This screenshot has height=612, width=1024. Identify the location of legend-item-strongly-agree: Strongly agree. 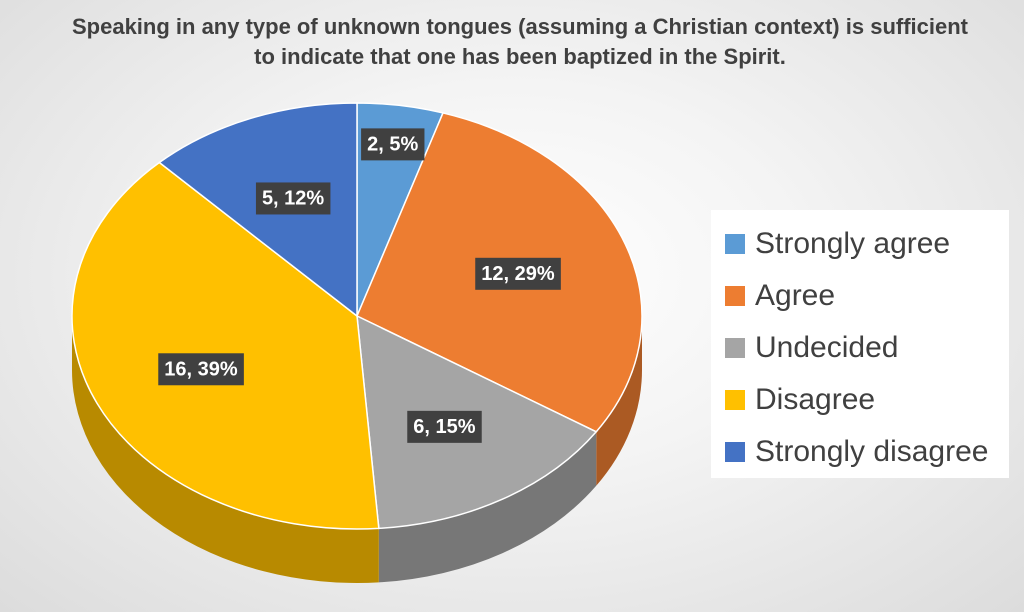
(867, 244).